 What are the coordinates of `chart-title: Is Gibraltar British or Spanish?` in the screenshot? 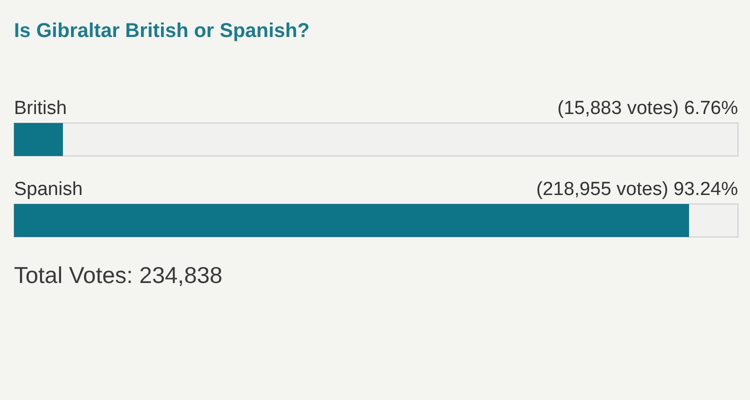 It's located at (162, 31).